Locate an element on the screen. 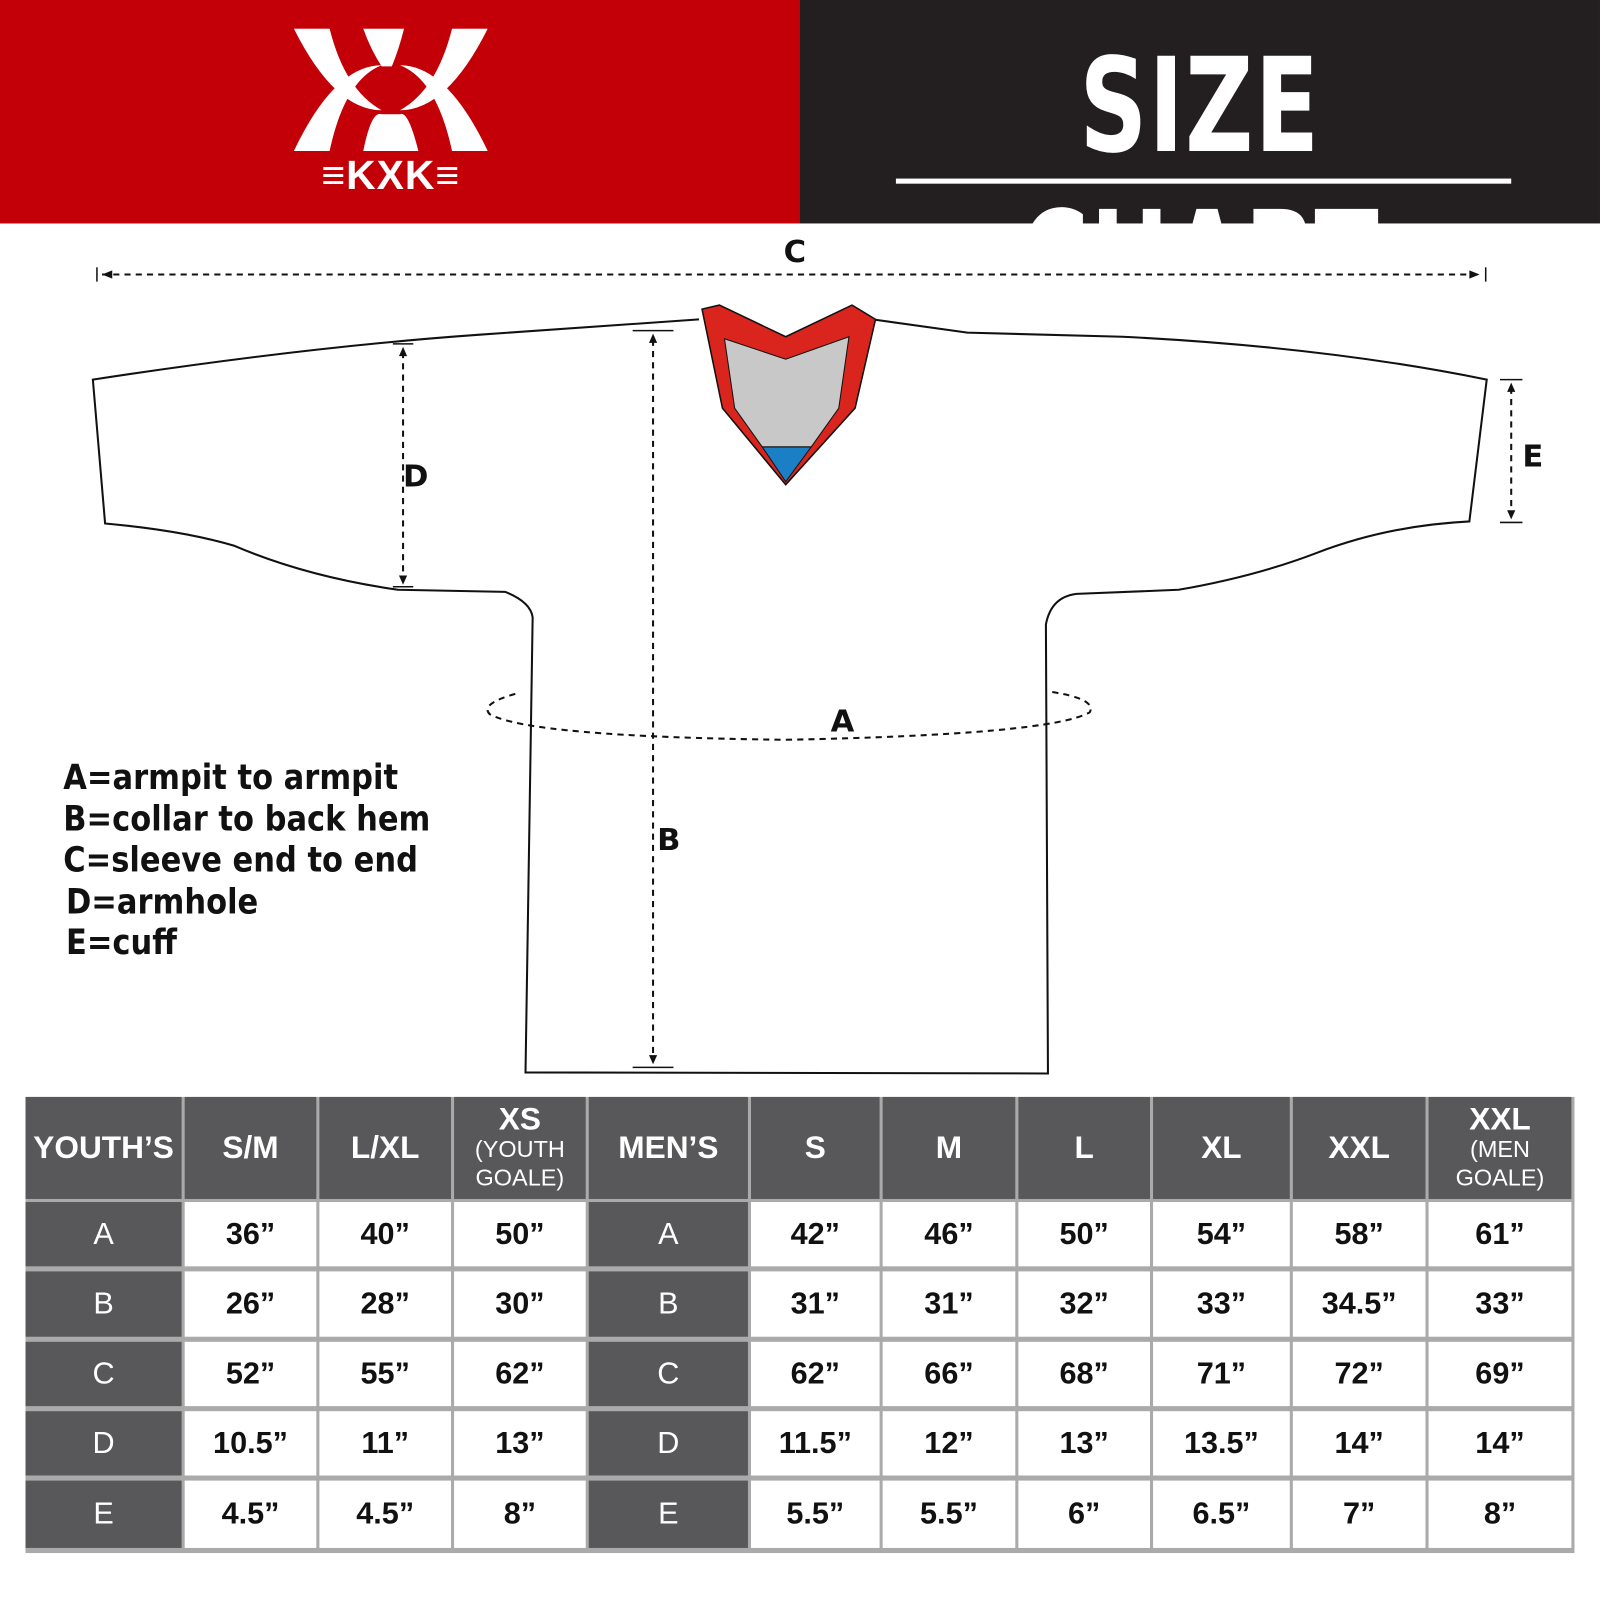  table-cell: 55” is located at coordinates (385, 1374).